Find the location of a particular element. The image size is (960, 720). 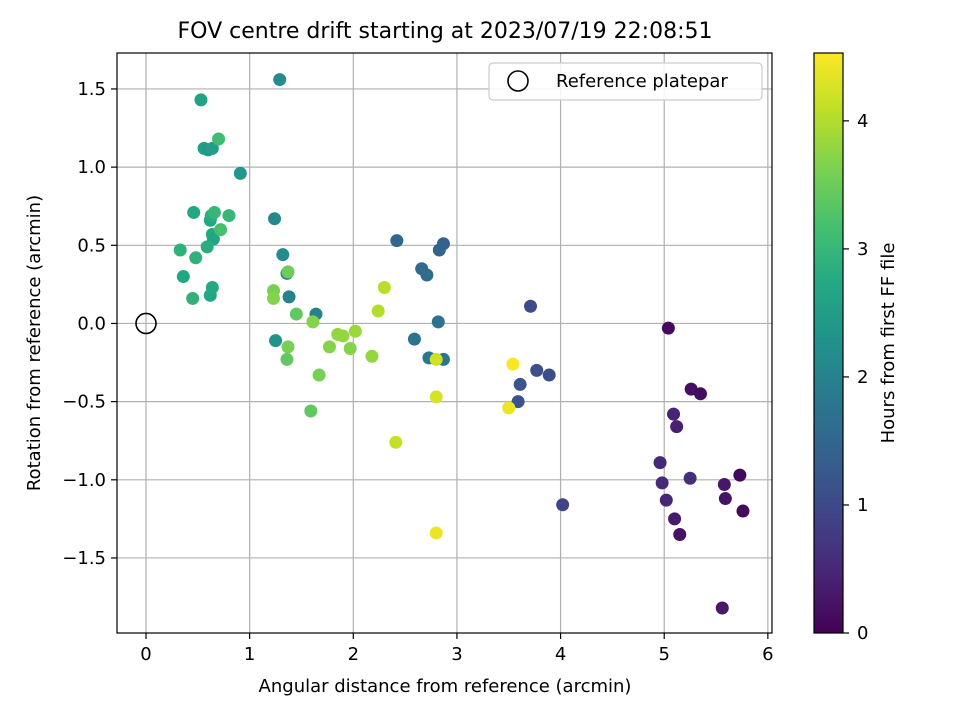

legend: Reference platepar is located at coordinates (625, 81).